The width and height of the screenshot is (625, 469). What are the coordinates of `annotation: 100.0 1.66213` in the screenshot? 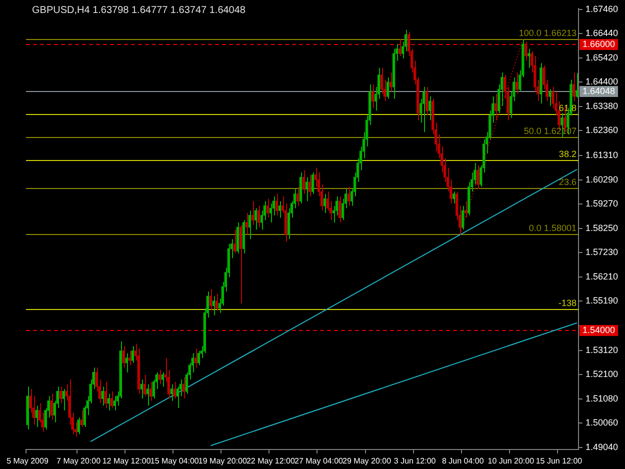 It's located at (547, 33).